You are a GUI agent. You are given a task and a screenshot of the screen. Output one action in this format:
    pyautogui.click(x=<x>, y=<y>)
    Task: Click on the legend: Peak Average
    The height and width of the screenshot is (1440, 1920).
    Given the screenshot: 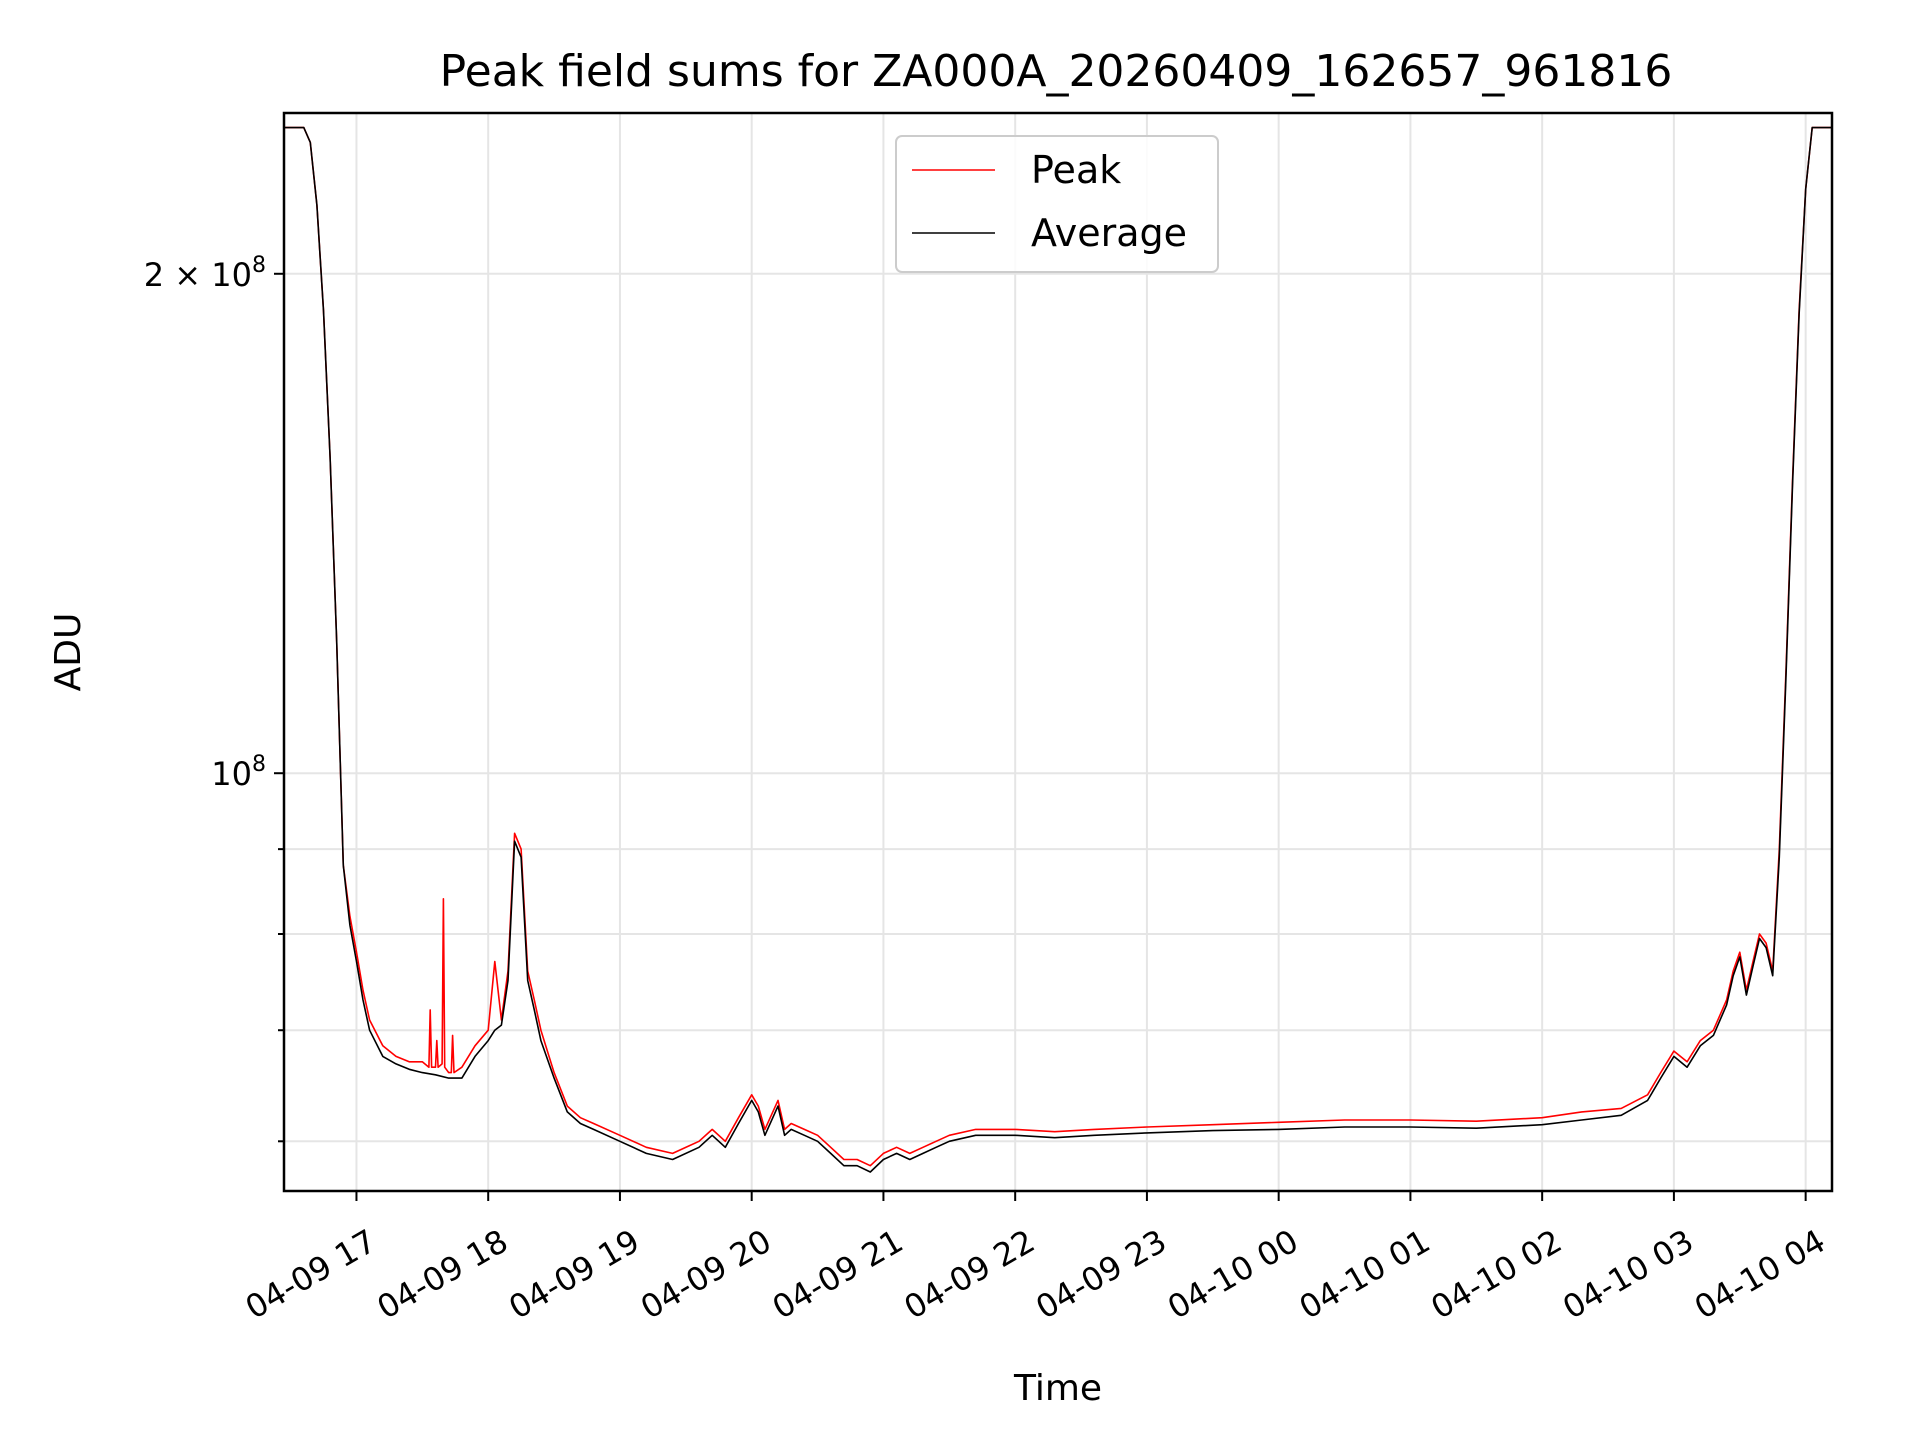 What is the action you would take?
    pyautogui.click(x=1057, y=204)
    